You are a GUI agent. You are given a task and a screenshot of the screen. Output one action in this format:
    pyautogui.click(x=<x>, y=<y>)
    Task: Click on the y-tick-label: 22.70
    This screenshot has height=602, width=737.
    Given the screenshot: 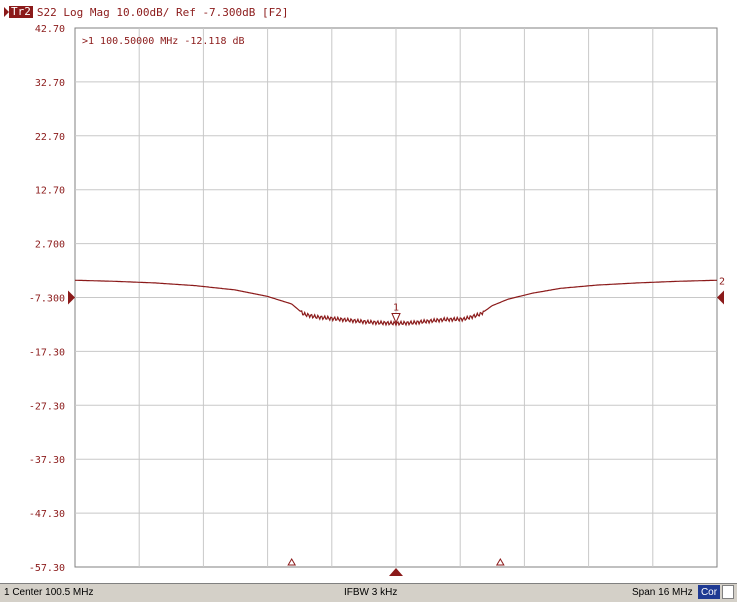 What is the action you would take?
    pyautogui.click(x=50, y=137)
    